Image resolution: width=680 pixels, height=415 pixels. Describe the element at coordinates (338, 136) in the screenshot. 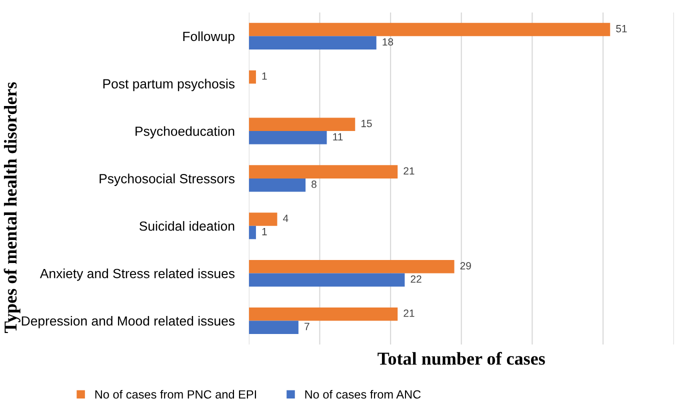

I see `data-label: 11` at that location.